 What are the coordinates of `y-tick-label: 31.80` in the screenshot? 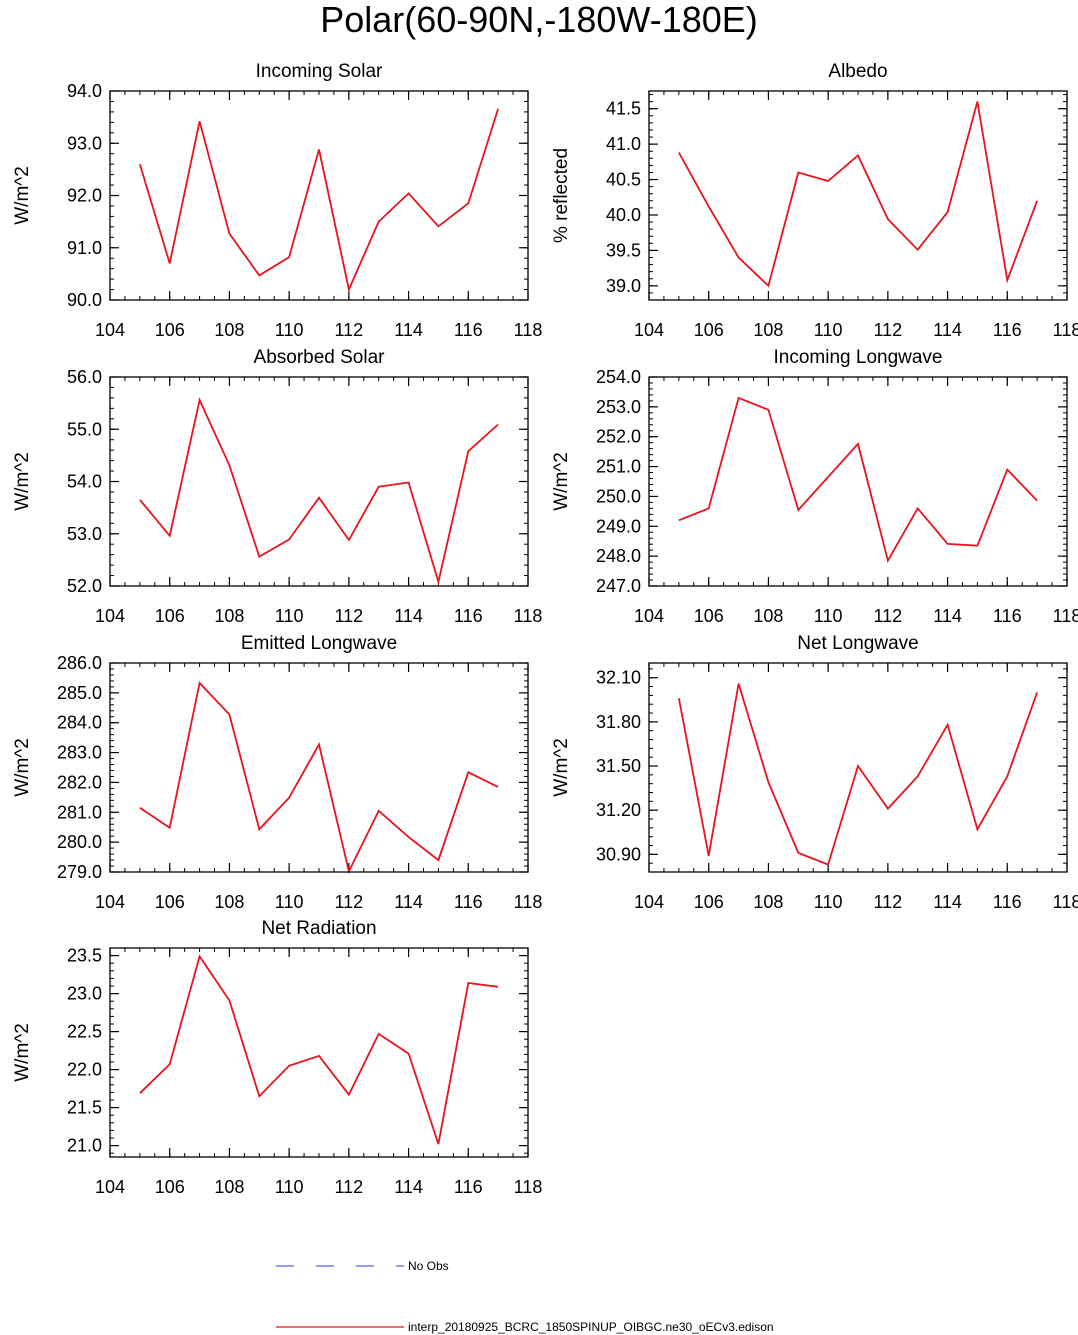 It's located at (618, 722).